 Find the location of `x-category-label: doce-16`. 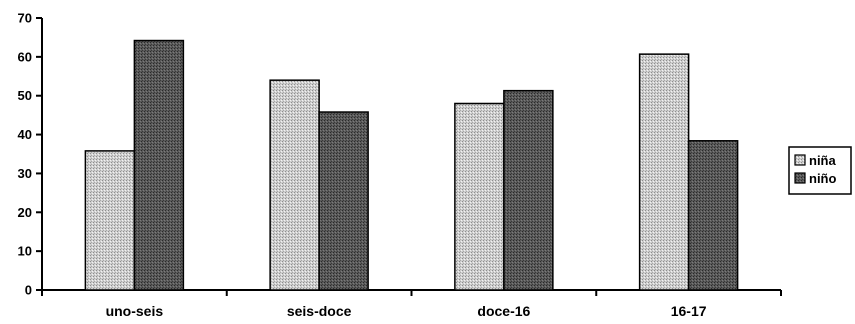

x-category-label: doce-16 is located at coordinates (503, 311).